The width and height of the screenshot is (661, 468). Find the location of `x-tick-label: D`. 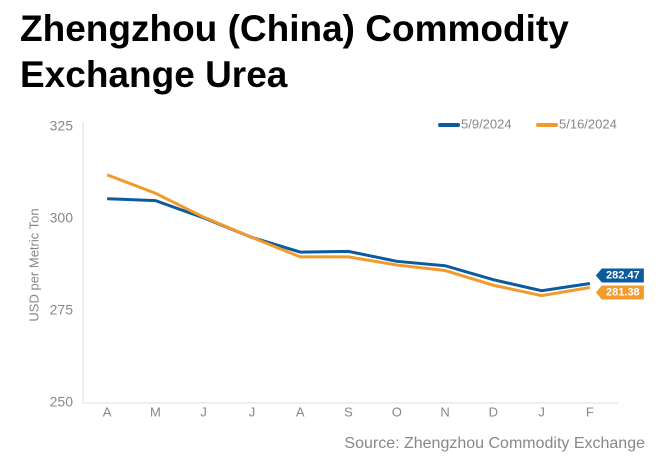

x-tick-label: D is located at coordinates (493, 411).